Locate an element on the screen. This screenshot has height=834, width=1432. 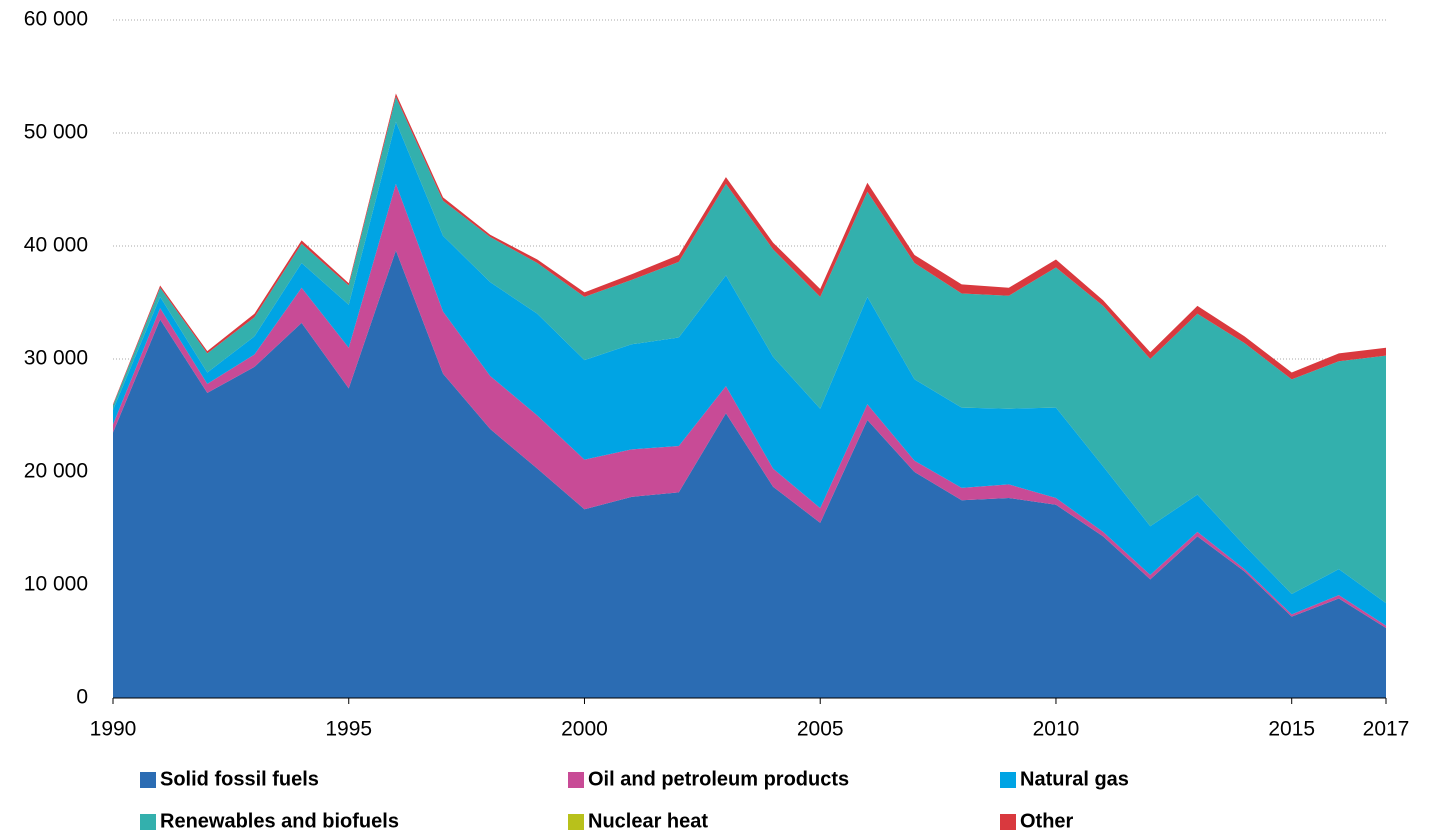
x-tick-label: 1990 is located at coordinates (113, 729).